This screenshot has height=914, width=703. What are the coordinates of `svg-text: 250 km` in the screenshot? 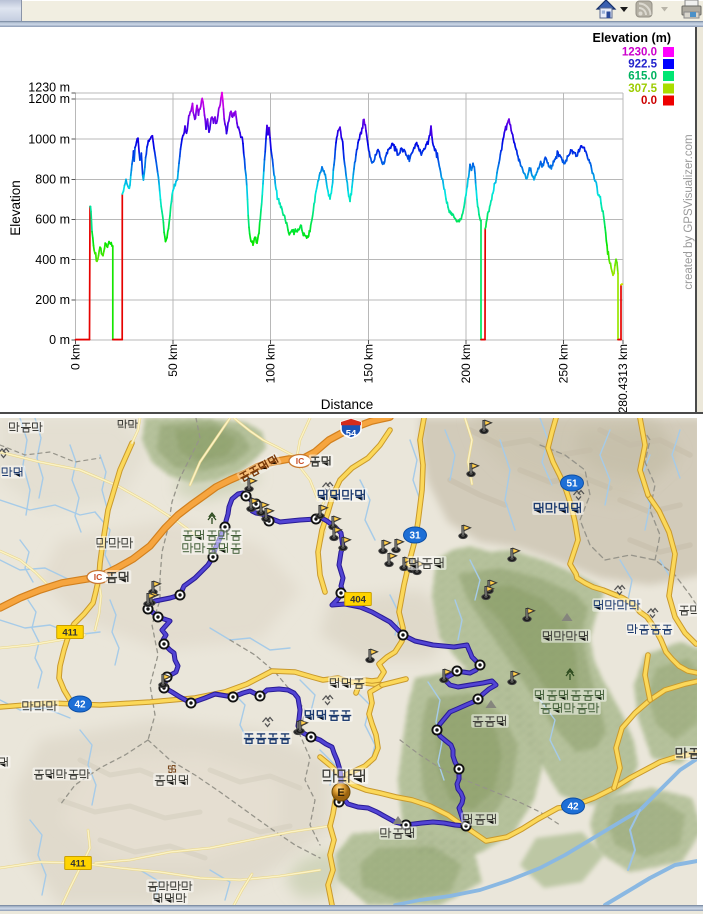 It's located at (564, 363).